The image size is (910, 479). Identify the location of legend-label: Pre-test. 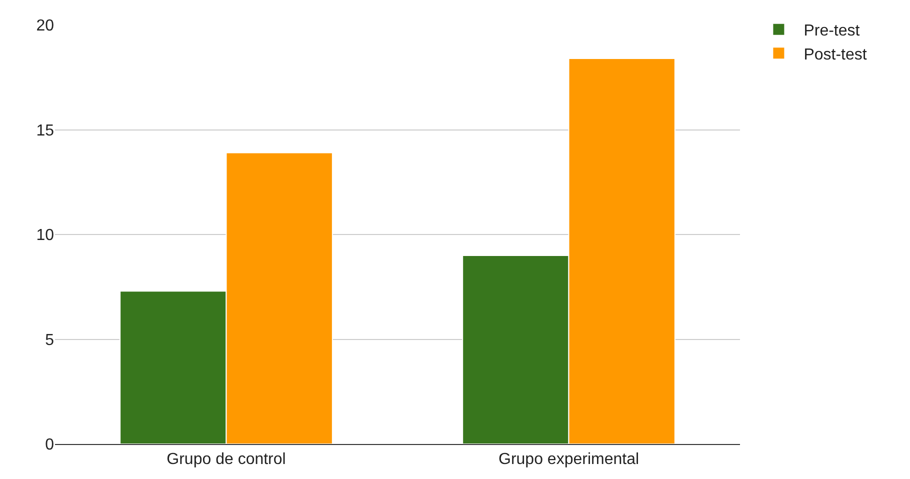
(832, 31).